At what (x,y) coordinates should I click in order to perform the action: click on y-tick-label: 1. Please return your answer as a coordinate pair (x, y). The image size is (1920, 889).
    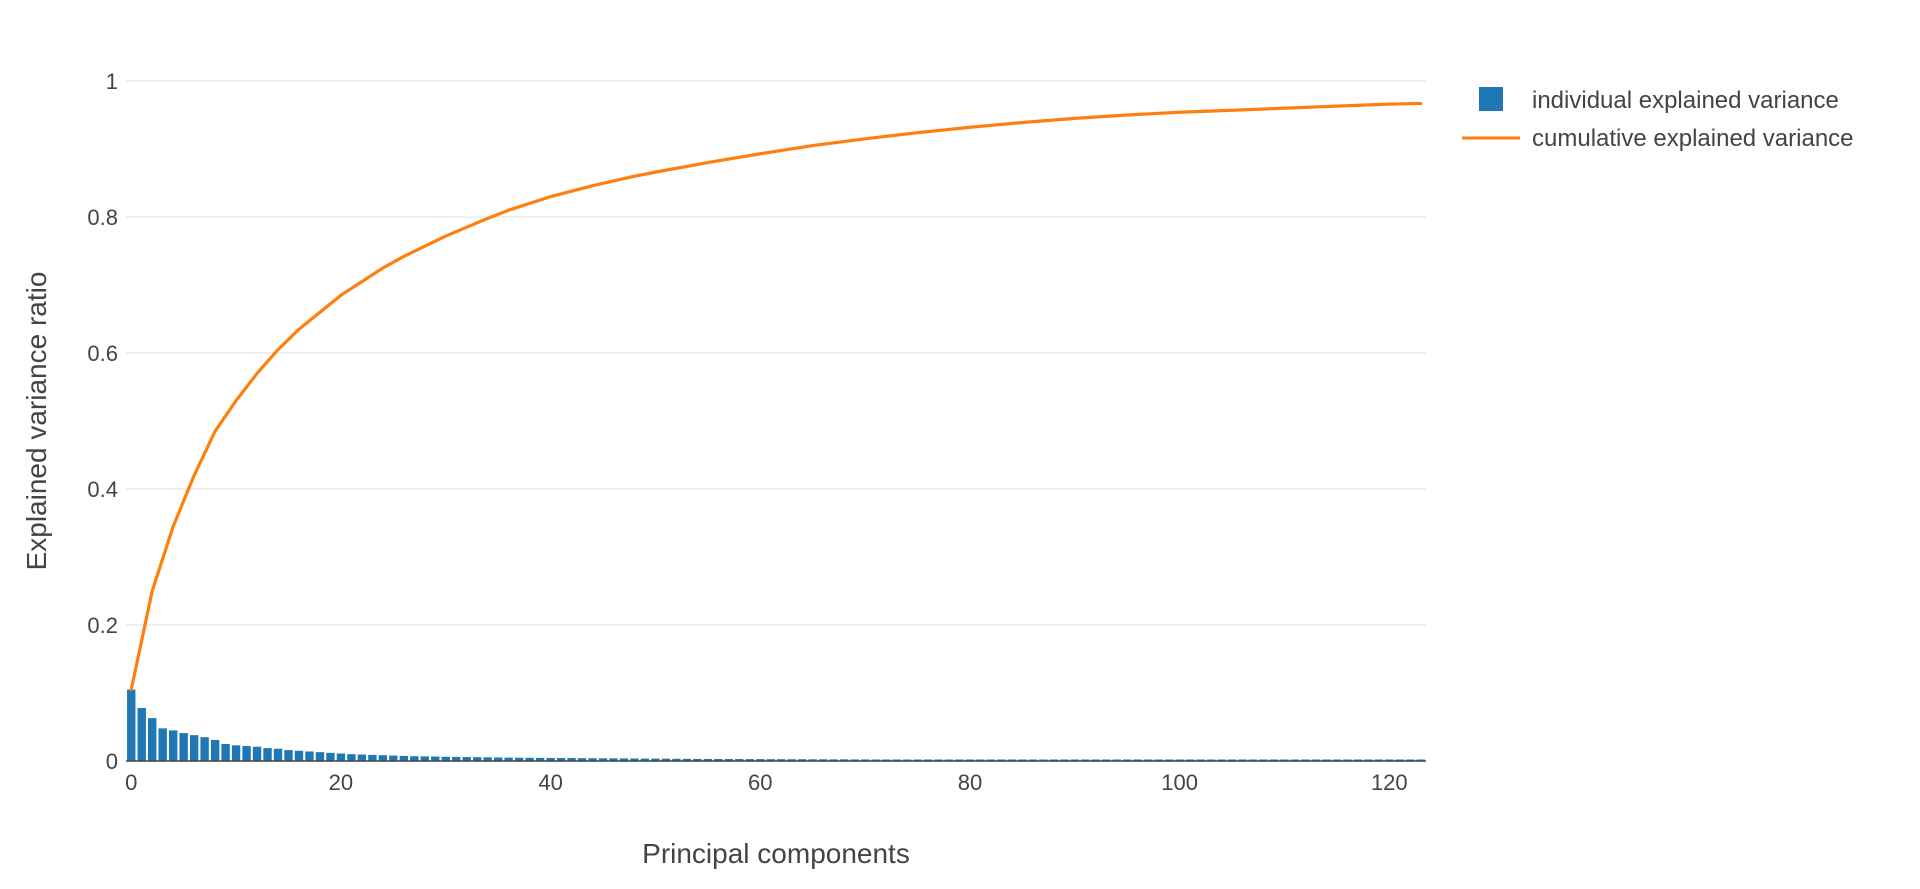
    Looking at the image, I should click on (112, 81).